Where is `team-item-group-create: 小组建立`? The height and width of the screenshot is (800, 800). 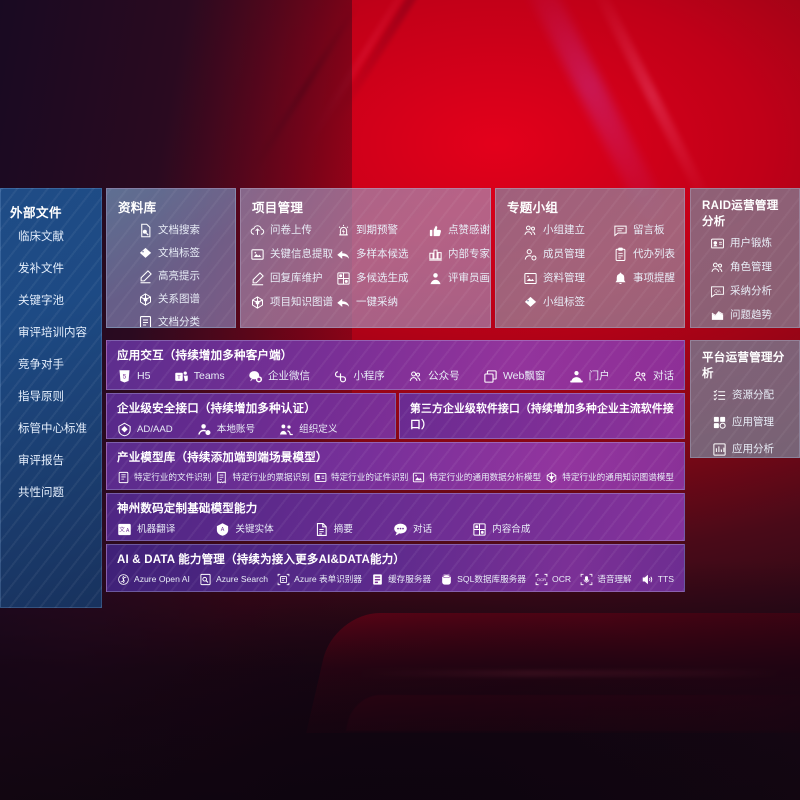
team-item-group-create: 小组建立 is located at coordinates (568, 230).